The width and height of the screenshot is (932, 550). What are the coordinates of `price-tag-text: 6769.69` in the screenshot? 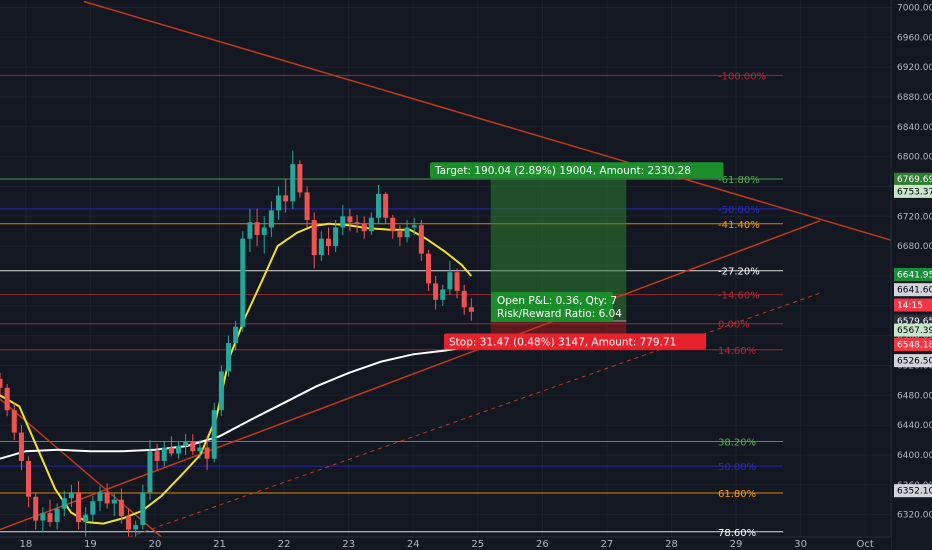 It's located at (914, 180).